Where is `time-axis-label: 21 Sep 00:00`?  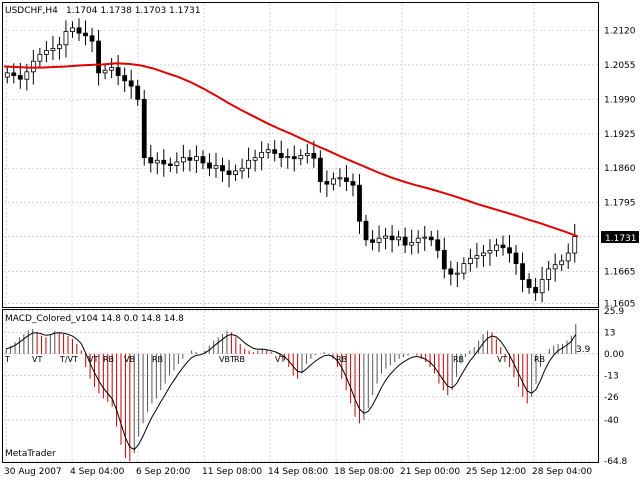
time-axis-label: 21 Sep 00:00 is located at coordinates (430, 472).